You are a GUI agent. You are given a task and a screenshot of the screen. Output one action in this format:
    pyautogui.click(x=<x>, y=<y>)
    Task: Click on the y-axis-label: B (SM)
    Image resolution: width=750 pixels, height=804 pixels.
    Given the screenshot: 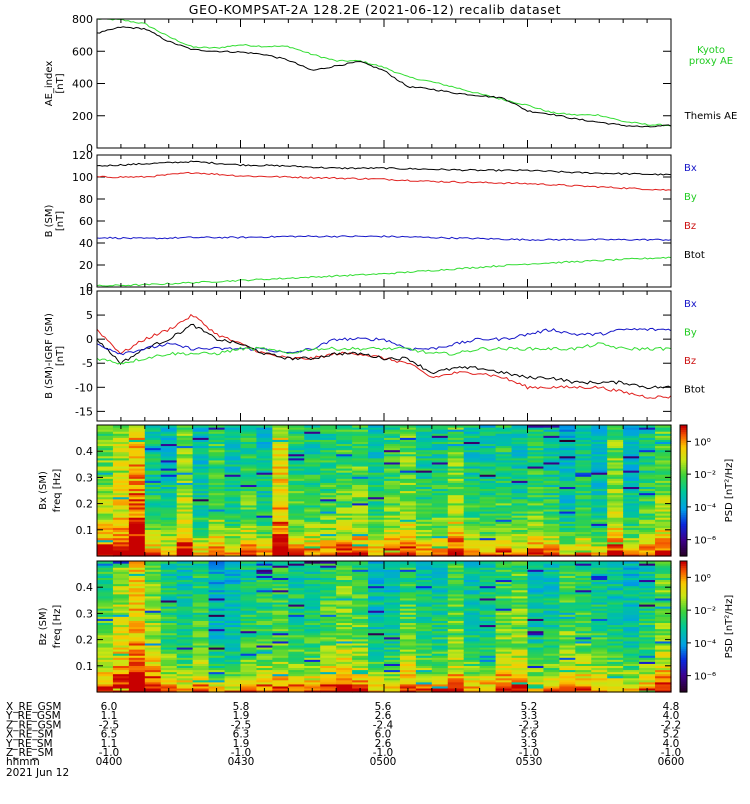 What is the action you would take?
    pyautogui.click(x=49, y=220)
    